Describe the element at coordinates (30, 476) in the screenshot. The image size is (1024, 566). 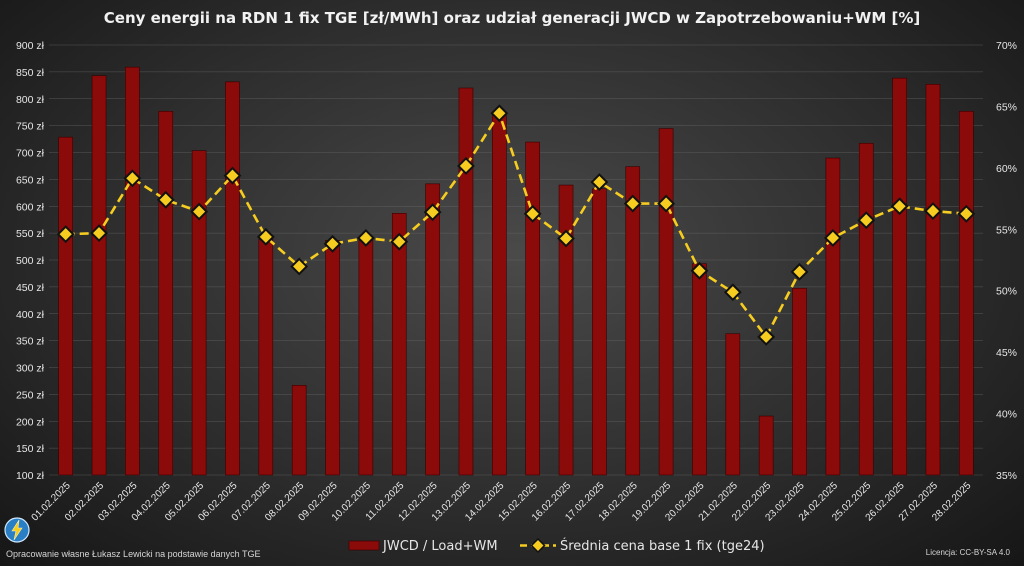
I see `left-tick-label: 100 zł` at that location.